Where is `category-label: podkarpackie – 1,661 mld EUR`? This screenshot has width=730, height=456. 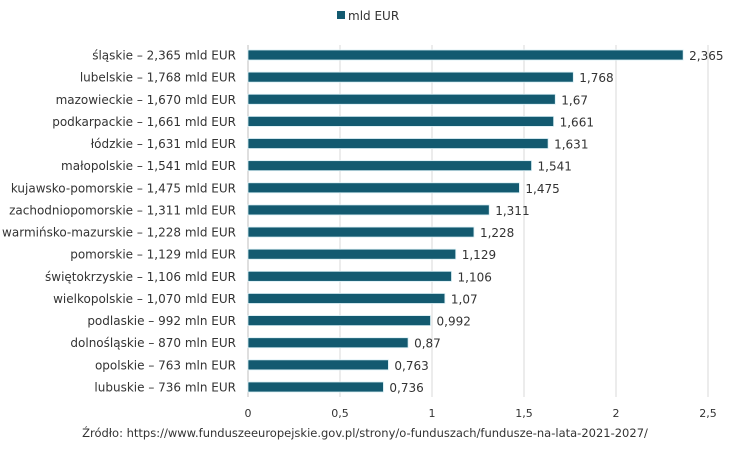 category-label: podkarpackie – 1,661 mld EUR is located at coordinates (144, 122).